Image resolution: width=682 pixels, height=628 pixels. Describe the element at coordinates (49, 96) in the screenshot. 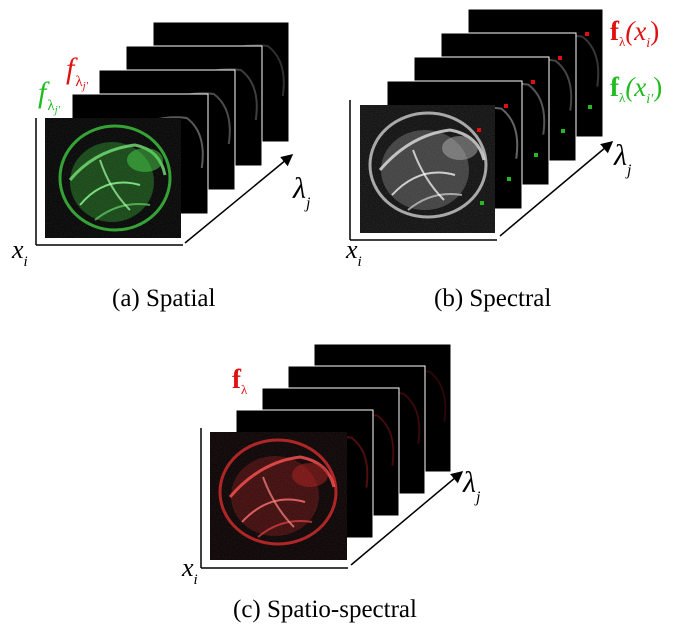

I see `spatial-f-green-label: fλj'` at that location.